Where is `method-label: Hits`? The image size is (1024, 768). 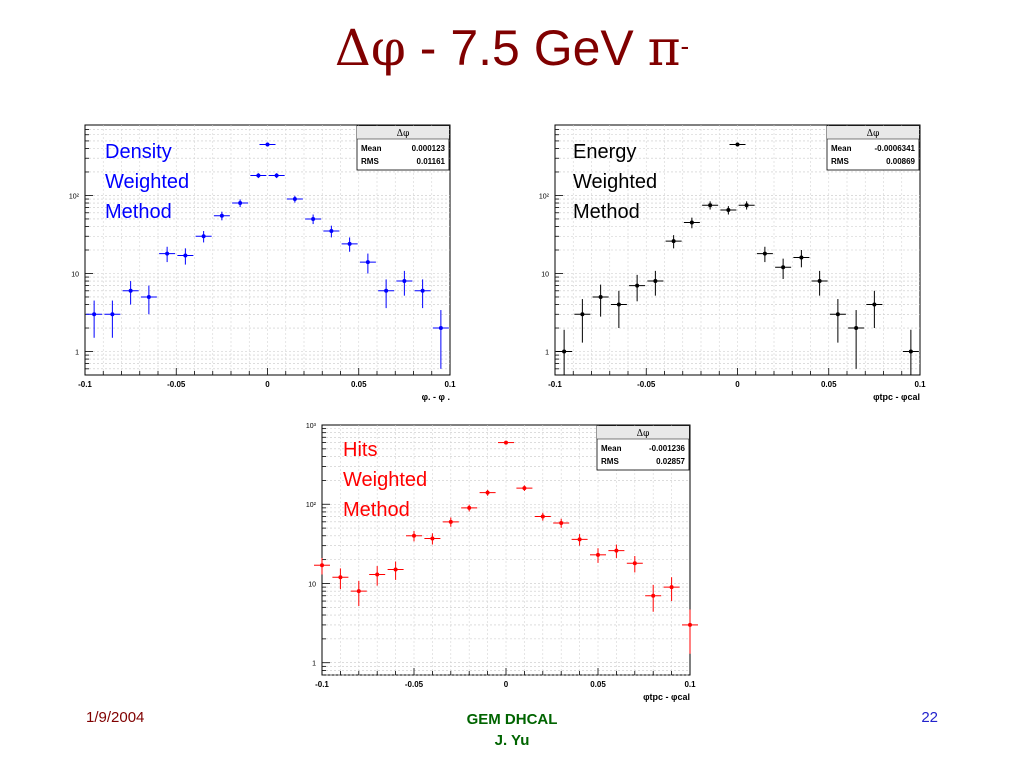 method-label: Hits is located at coordinates (360, 450).